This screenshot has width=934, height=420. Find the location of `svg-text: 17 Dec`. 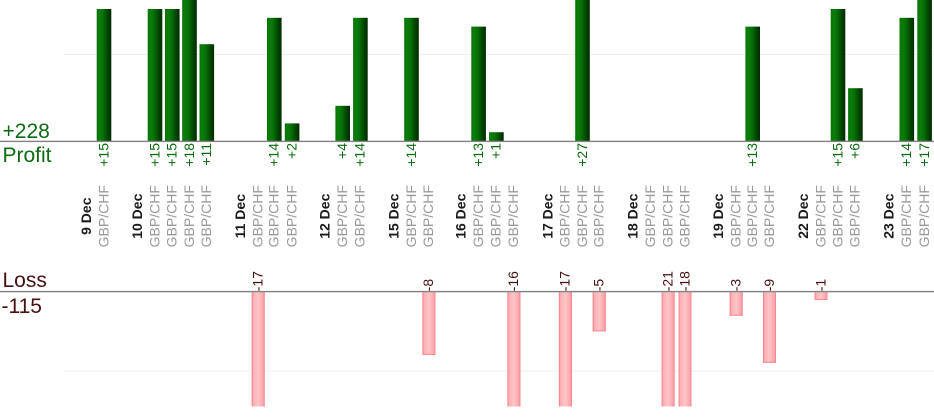

svg-text: 17 Dec is located at coordinates (547, 215).